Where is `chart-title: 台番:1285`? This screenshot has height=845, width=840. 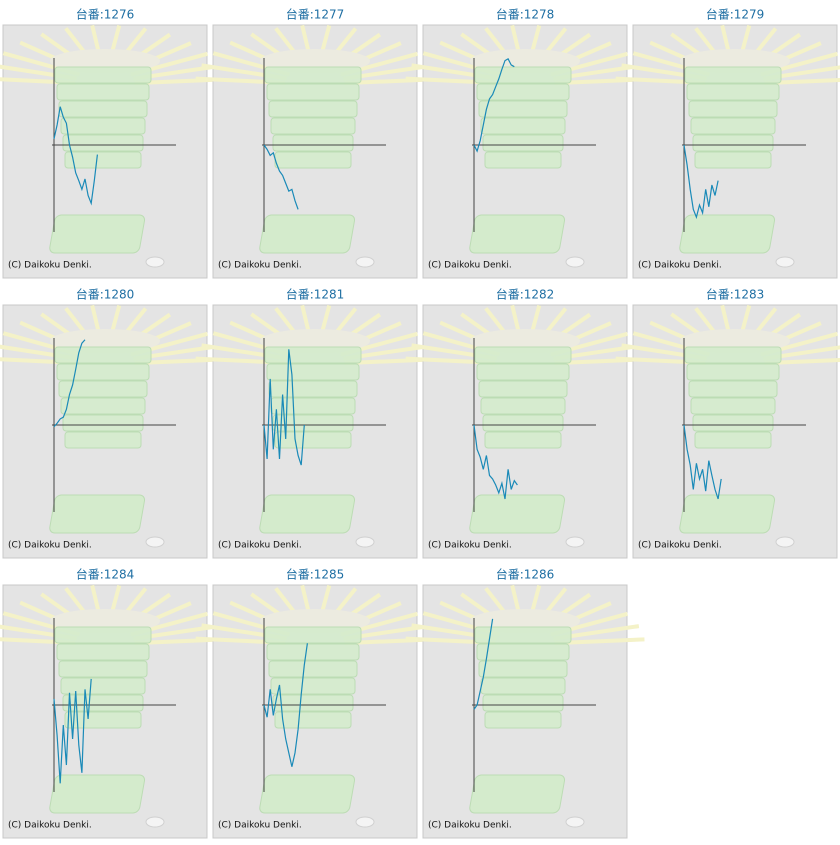 chart-title: 台番:1285 is located at coordinates (315, 574).